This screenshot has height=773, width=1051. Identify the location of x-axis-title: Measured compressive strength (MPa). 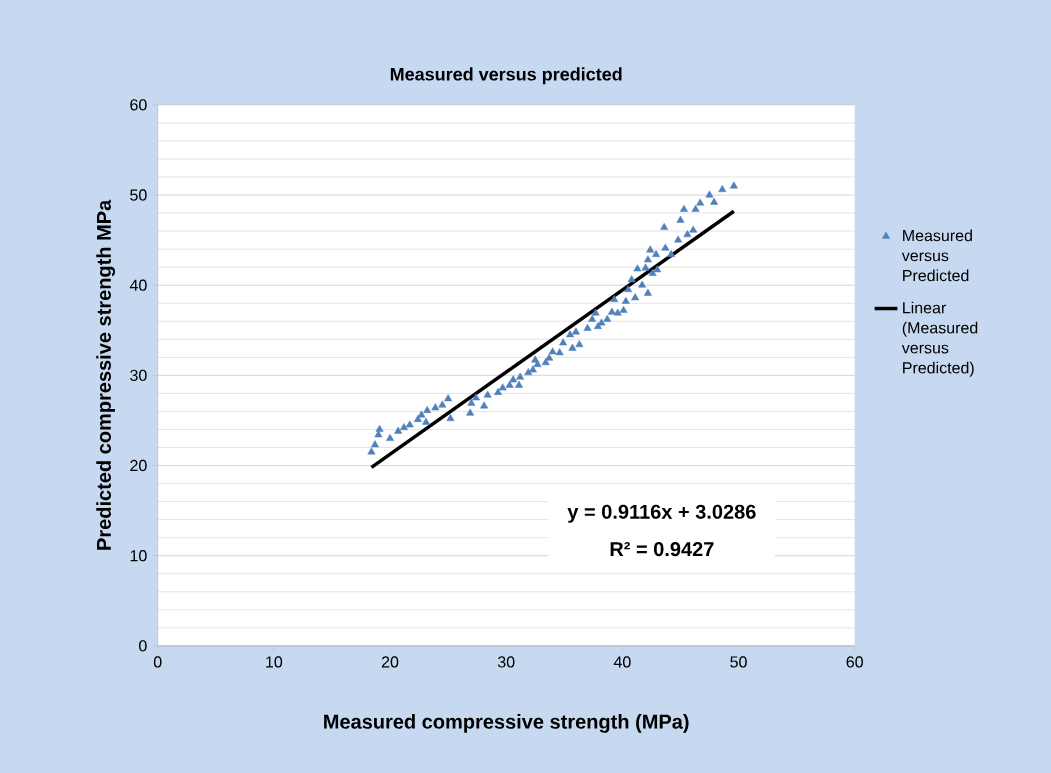
(506, 723).